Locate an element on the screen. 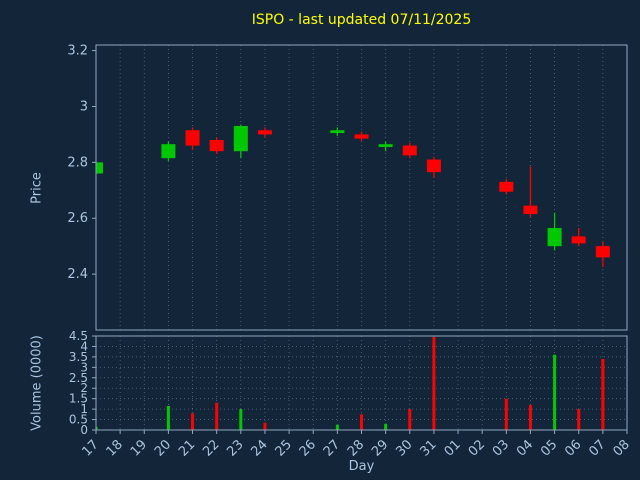 The height and width of the screenshot is (480, 640). x-tick-label: 24 is located at coordinates (259, 448).